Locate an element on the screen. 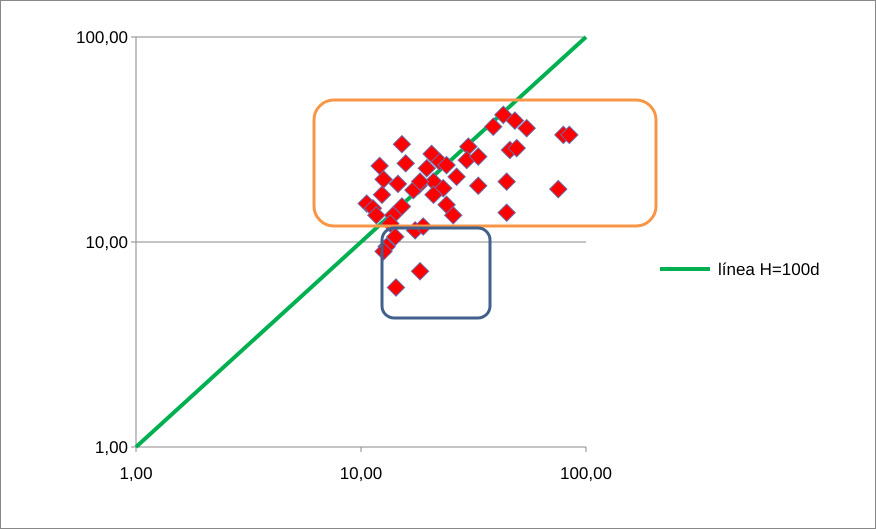 This screenshot has height=529, width=876. x-tick-label: 100,00 is located at coordinates (586, 473).